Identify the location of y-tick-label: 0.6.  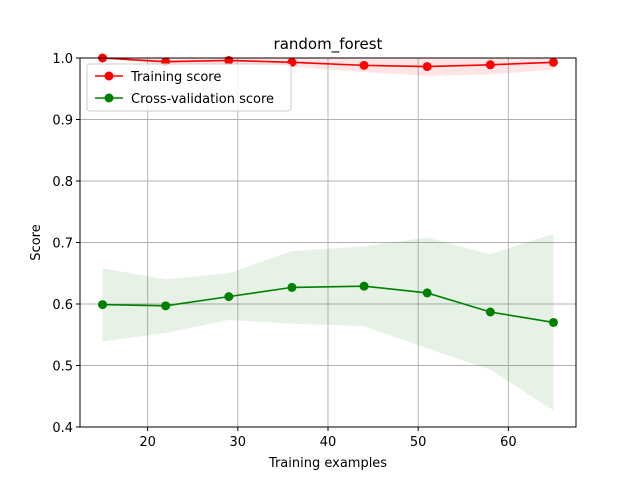
(62, 305).